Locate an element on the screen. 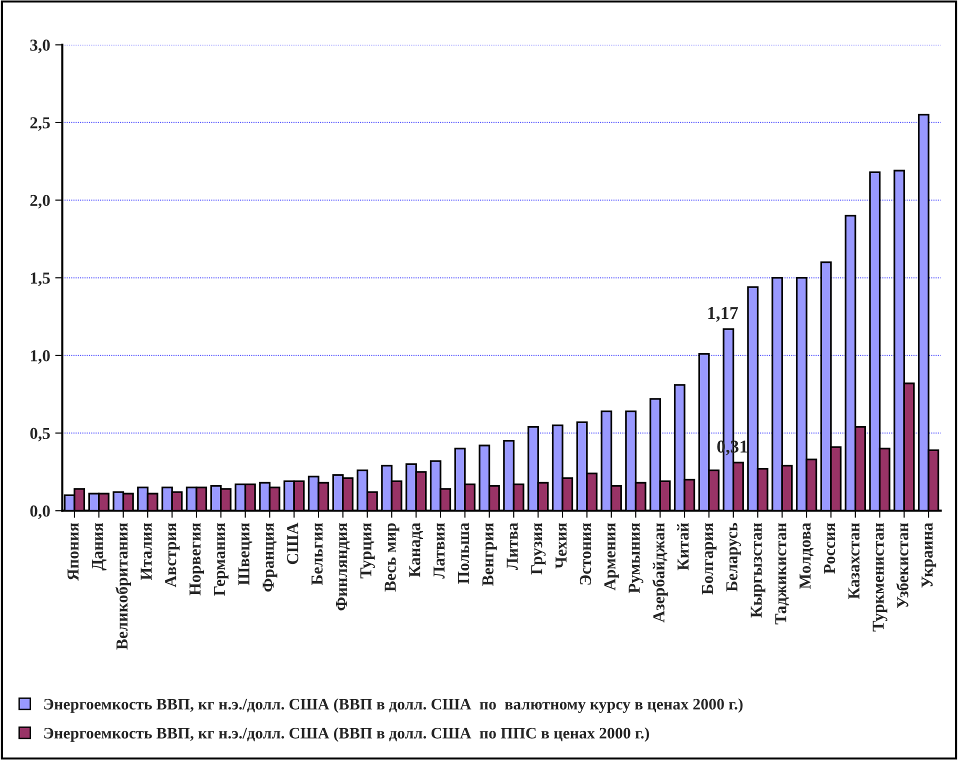 The image size is (958, 760). x-tick-label: Латвия is located at coordinates (439, 550).